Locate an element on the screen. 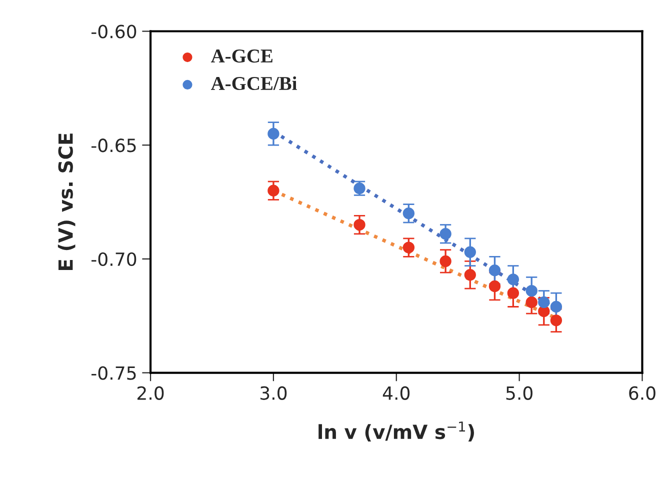 Image resolution: width=669 pixels, height=481 pixels. x-tick-label: 4.0 is located at coordinates (396, 393).